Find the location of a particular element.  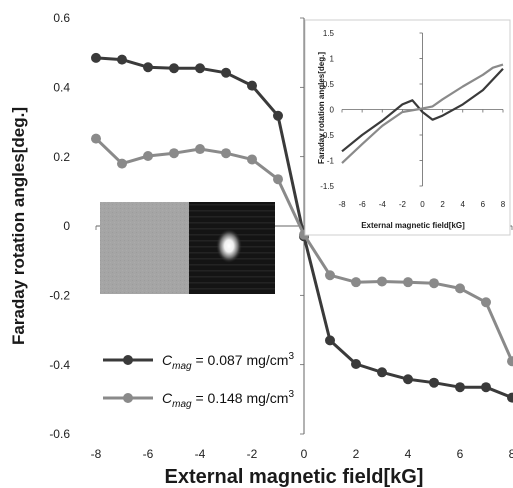

main-y-tick-label: 0 is located at coordinates (66, 226).